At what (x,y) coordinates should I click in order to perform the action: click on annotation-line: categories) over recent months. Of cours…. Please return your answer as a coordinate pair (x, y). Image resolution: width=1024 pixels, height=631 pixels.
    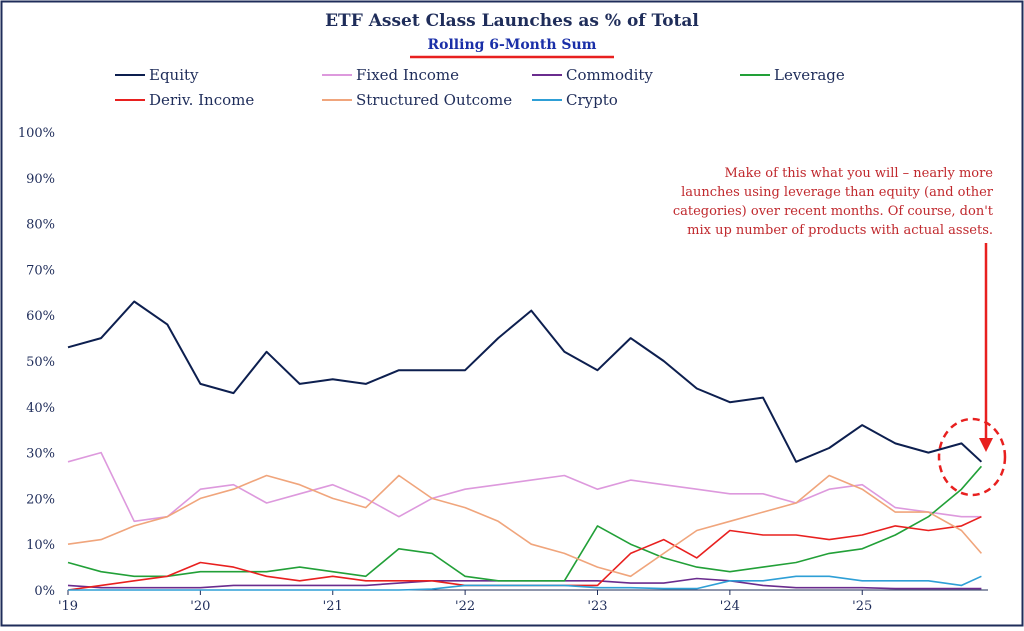
    Looking at the image, I should click on (833, 211).